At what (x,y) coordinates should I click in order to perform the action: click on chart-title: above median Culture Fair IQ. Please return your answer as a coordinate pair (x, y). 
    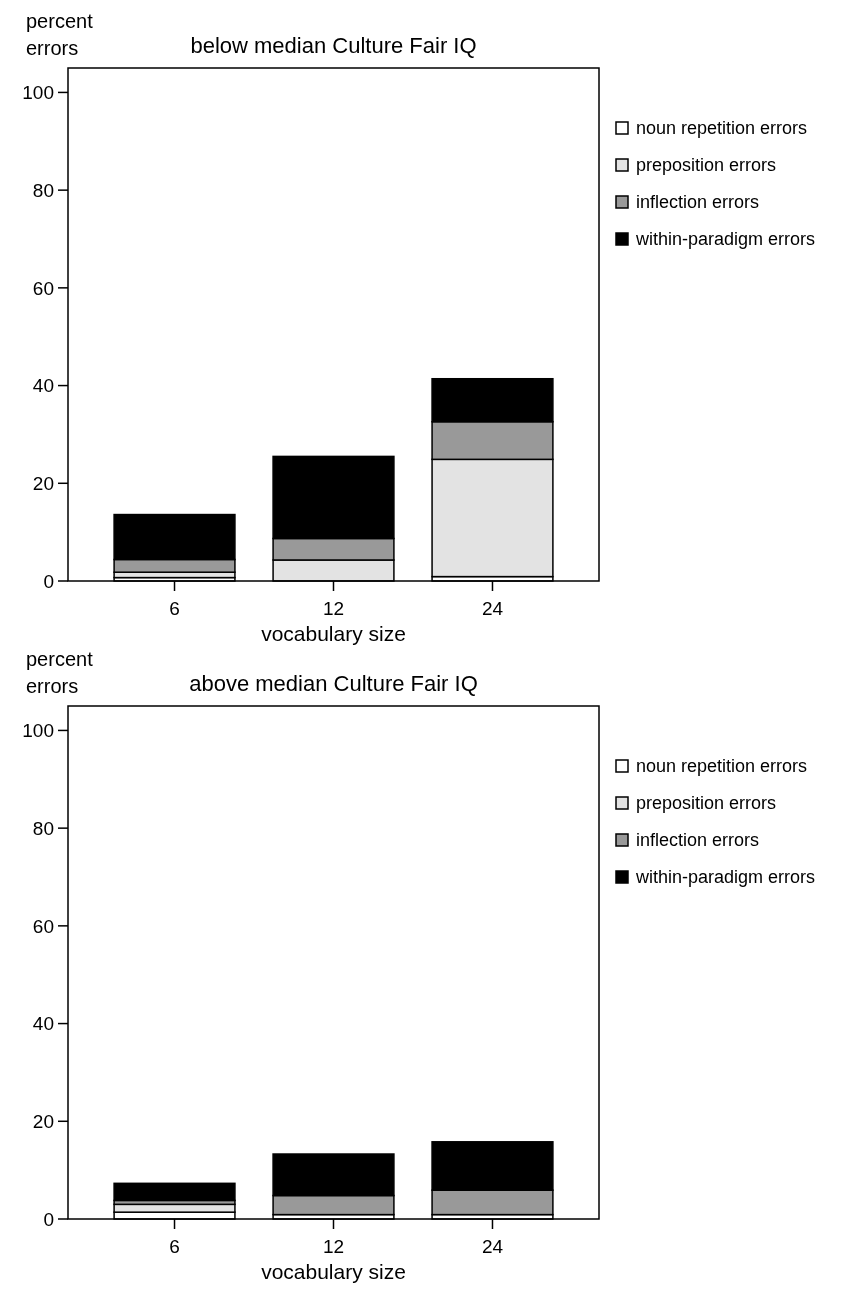
    Looking at the image, I should click on (333, 683).